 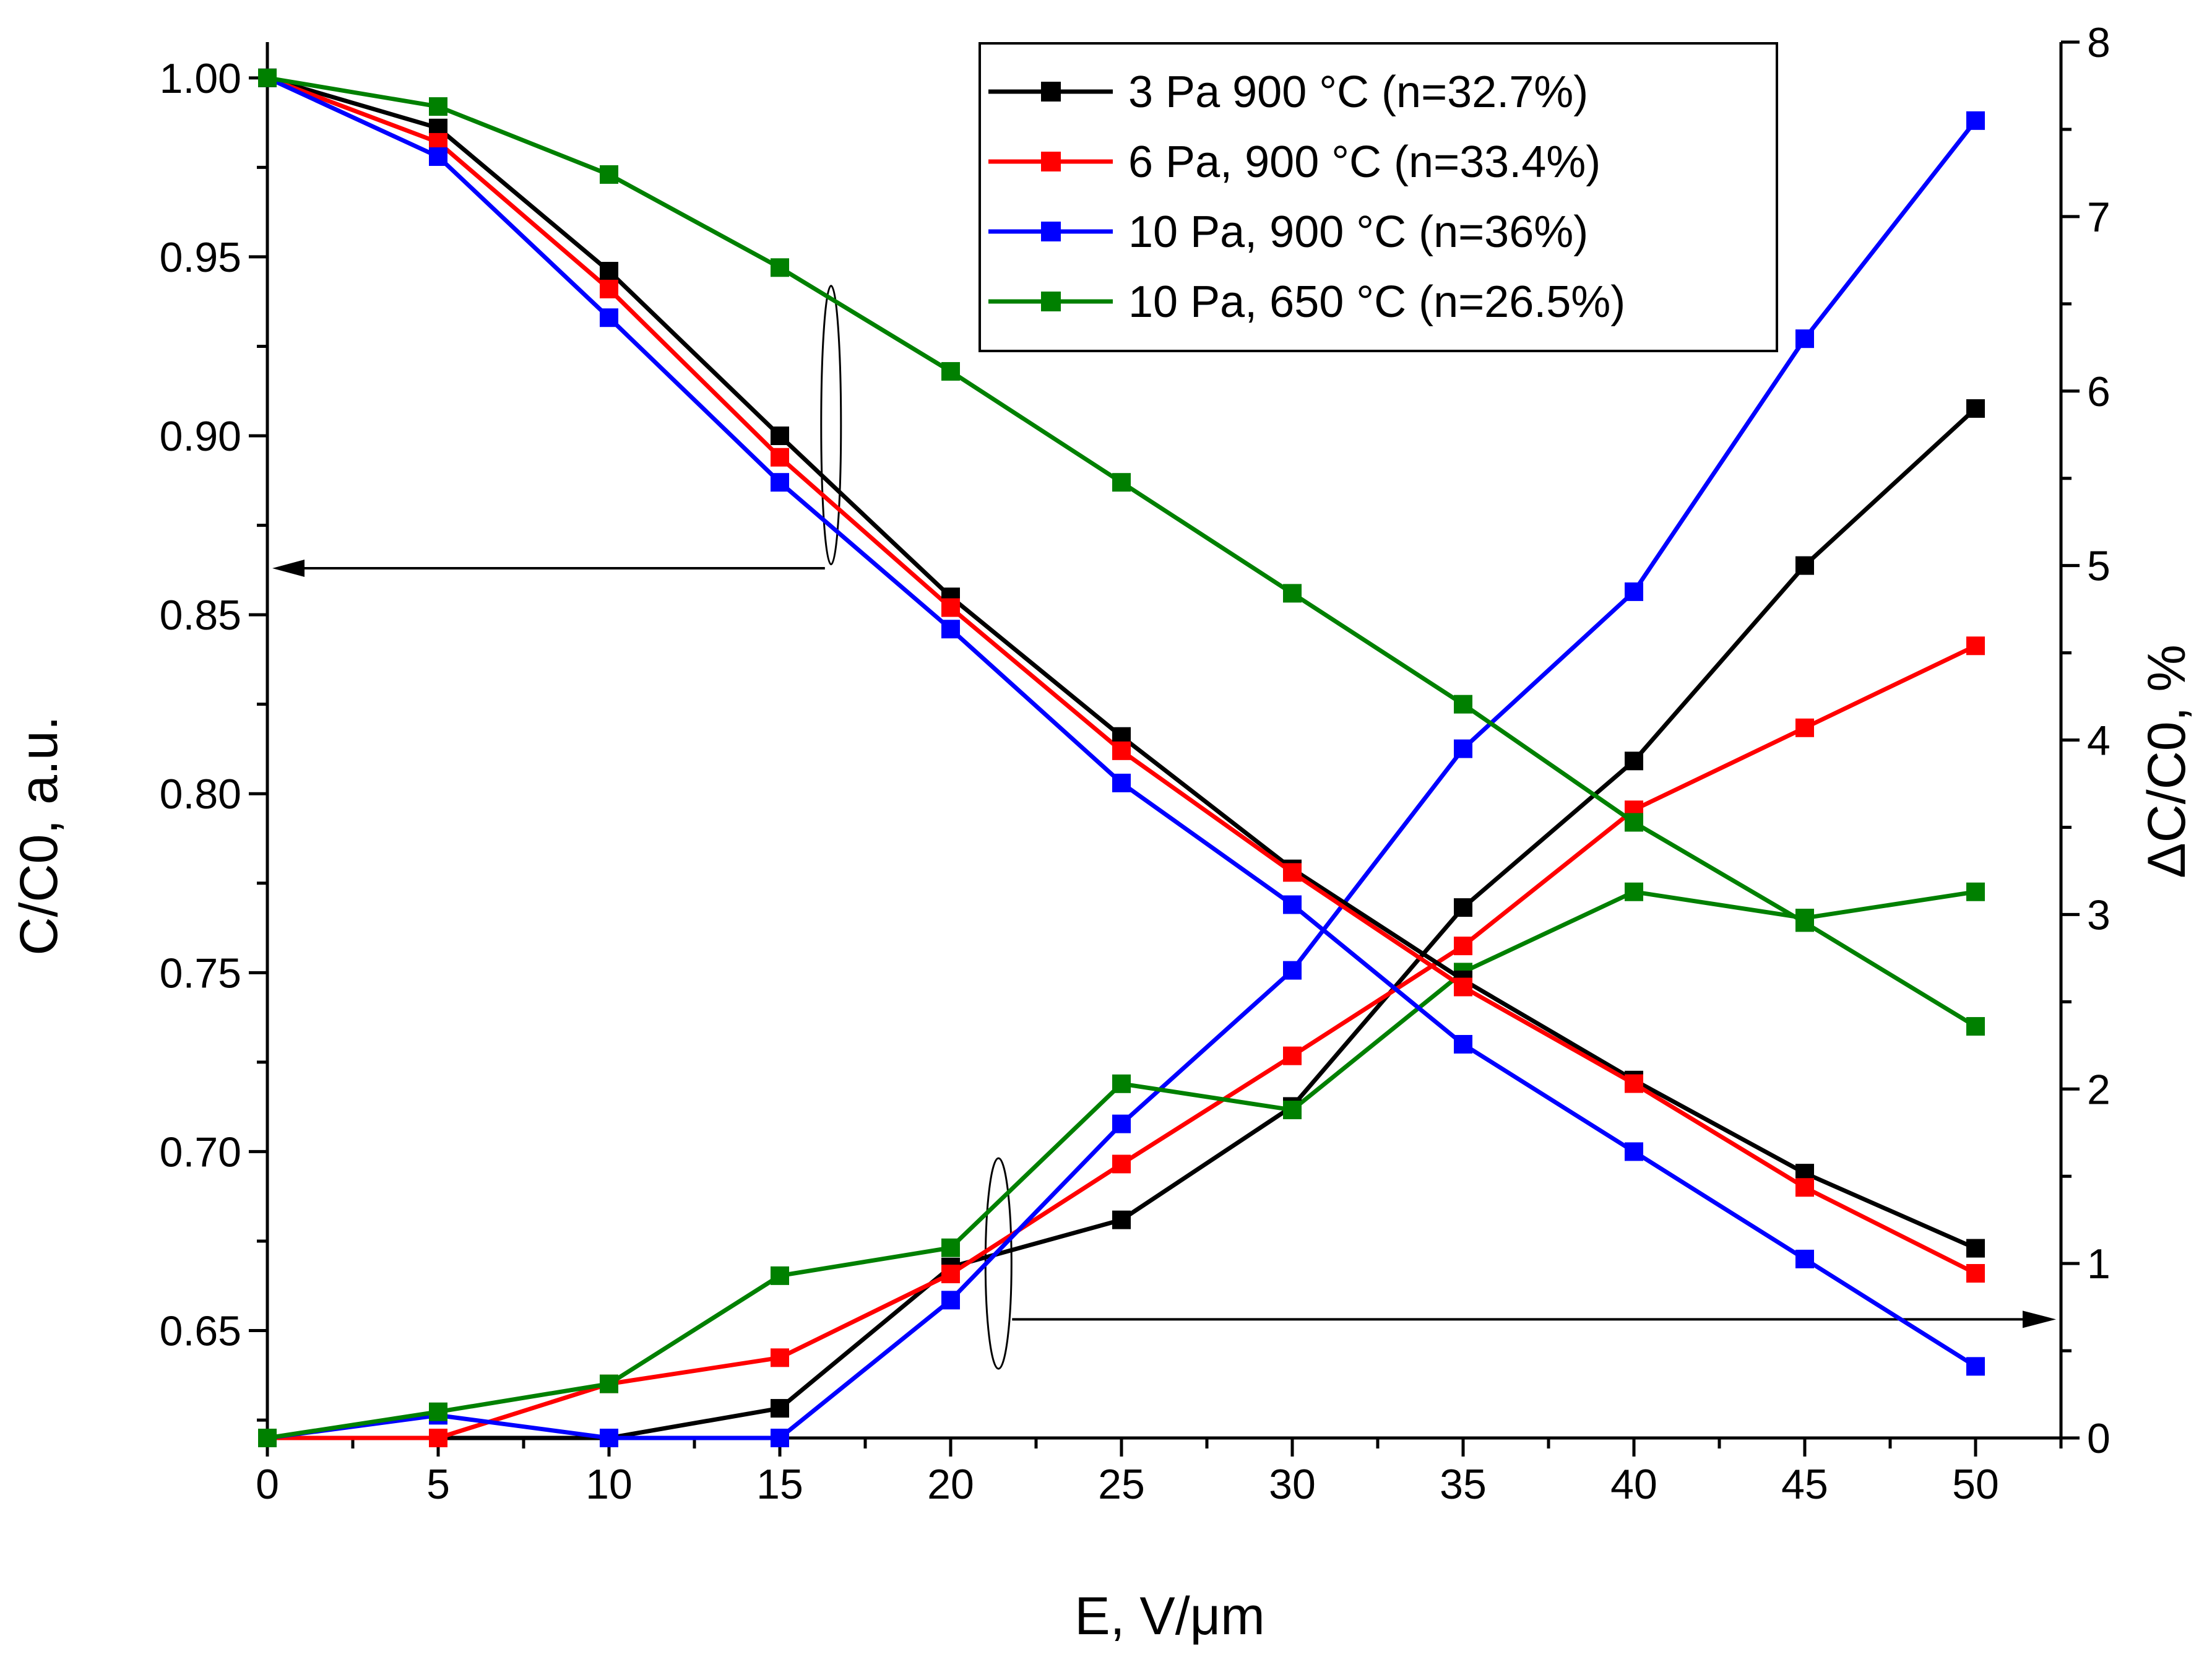 What do you see at coordinates (438, 1484) in the screenshot?
I see `x-tick-label: 5` at bounding box center [438, 1484].